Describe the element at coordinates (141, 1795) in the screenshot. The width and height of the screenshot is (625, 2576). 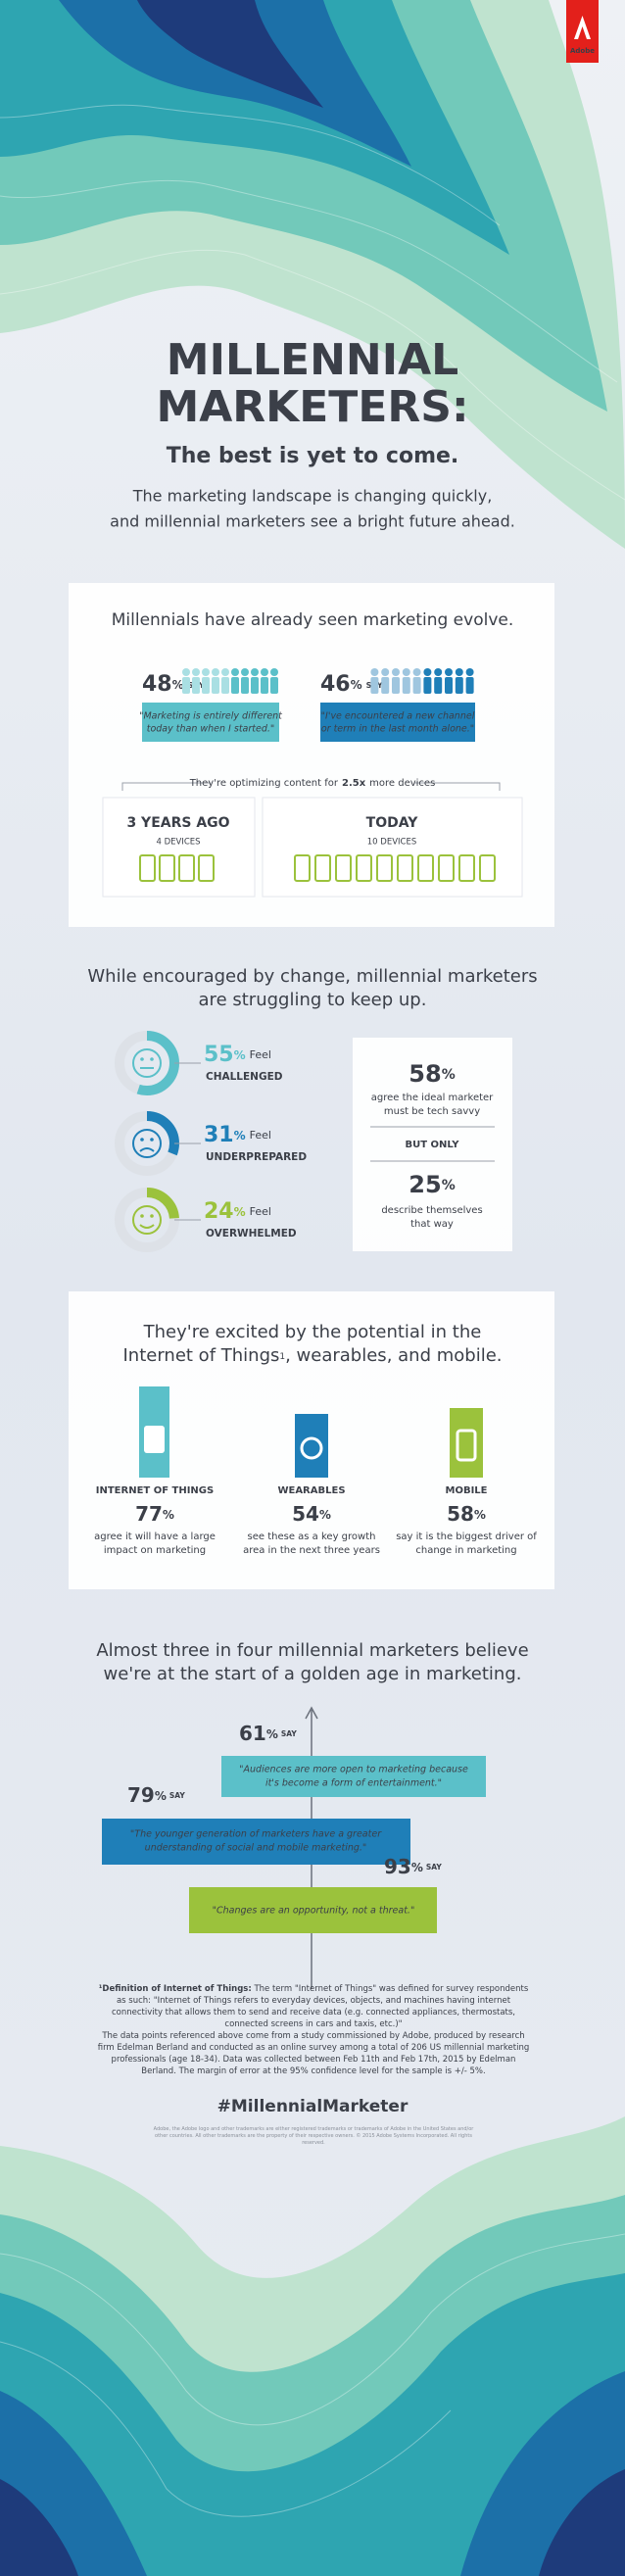
I see `statement-value: 79` at that location.